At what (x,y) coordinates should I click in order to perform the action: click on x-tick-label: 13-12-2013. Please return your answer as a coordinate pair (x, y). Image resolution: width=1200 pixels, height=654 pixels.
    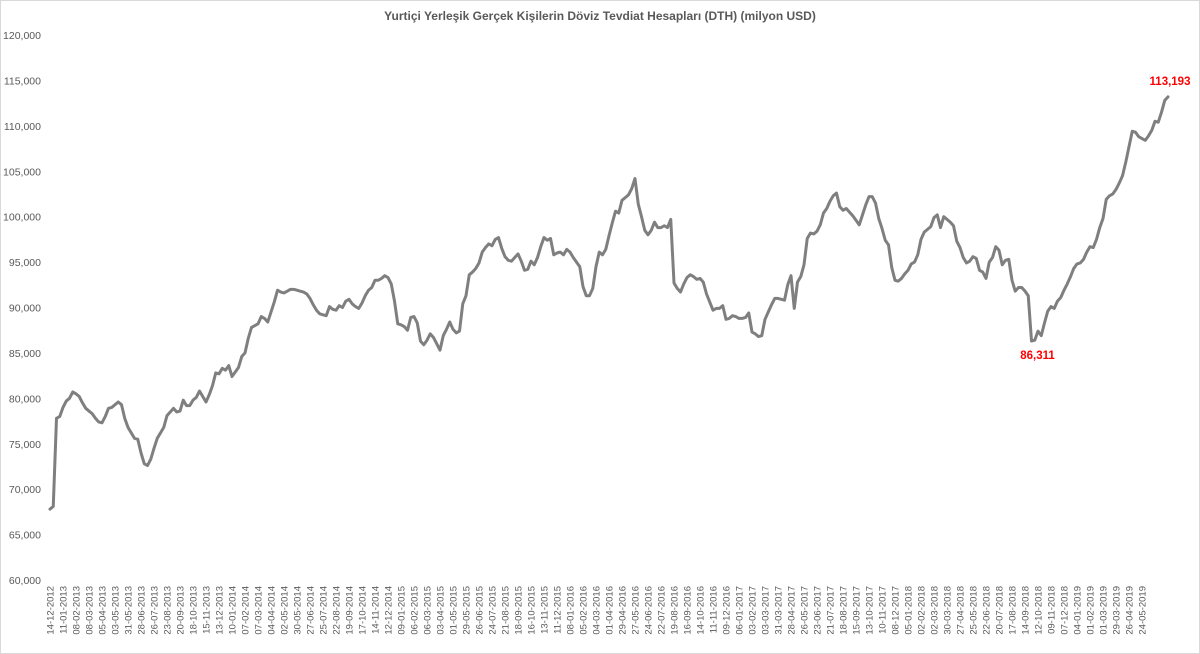
    Looking at the image, I should click on (220, 610).